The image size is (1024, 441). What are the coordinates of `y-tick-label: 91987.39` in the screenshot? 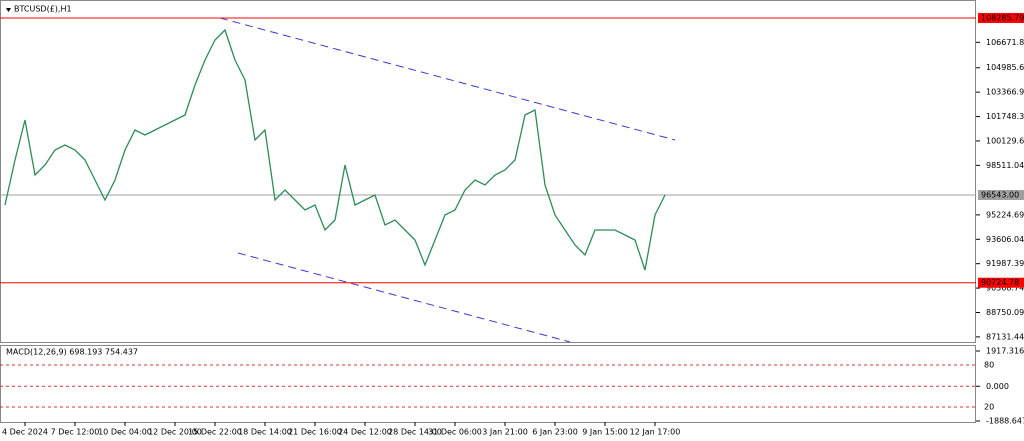 It's located at (1005, 263).